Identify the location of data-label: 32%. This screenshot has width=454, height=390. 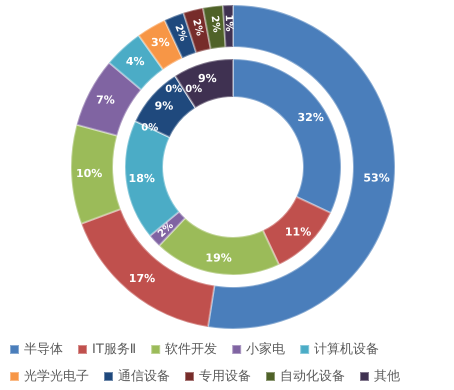
(311, 117).